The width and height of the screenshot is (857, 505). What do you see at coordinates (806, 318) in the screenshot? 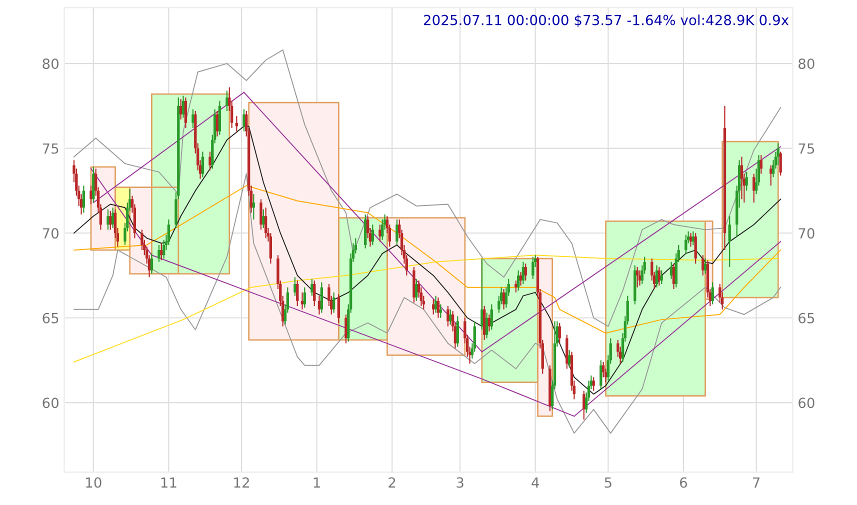
I see `y2-tick-label: 65` at bounding box center [806, 318].